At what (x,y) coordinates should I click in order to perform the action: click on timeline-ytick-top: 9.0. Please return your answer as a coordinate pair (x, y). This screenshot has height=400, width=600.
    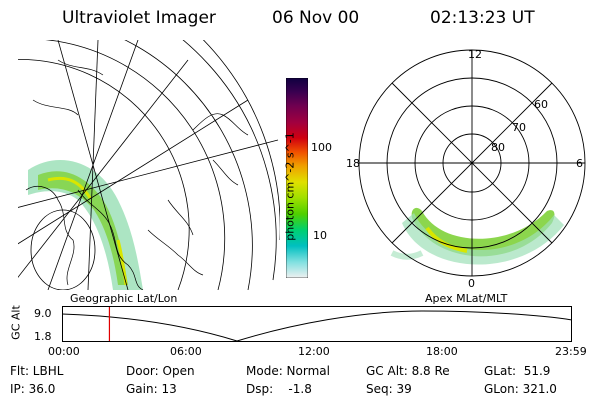
    Looking at the image, I should click on (43, 313).